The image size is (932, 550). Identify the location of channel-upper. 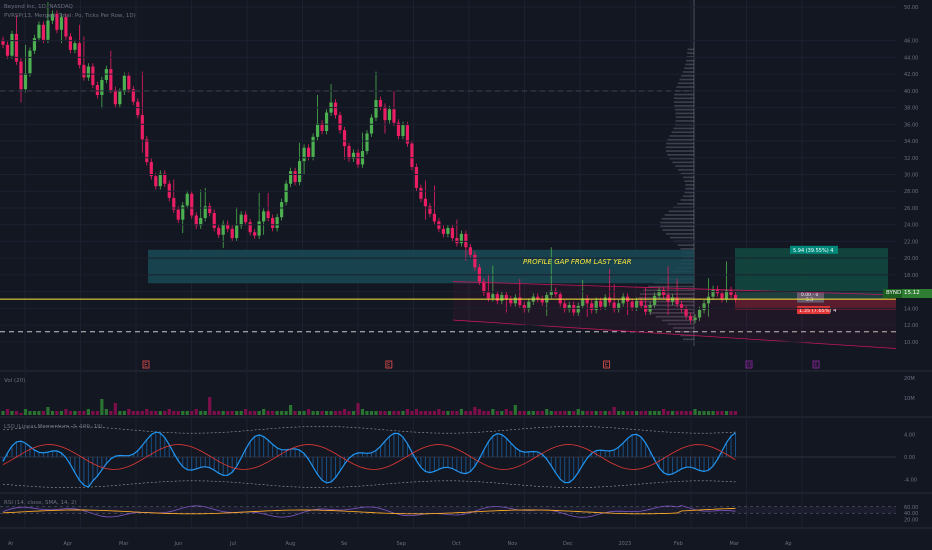
(674, 288).